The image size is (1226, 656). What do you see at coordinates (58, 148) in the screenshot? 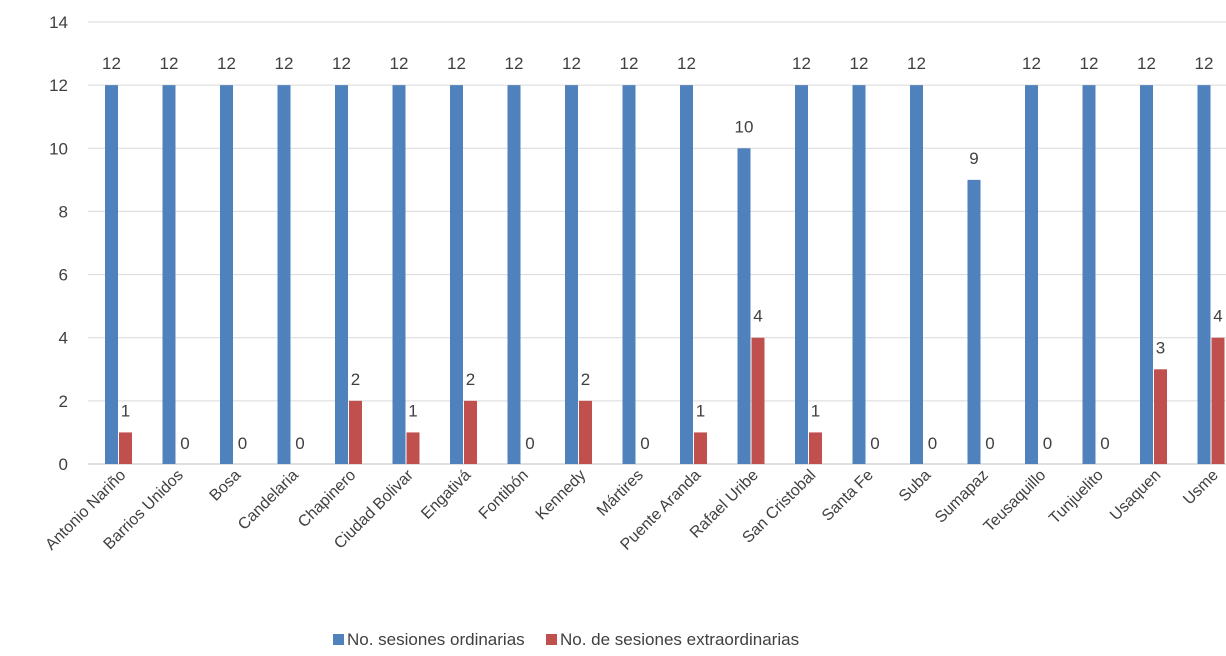
I see `y-tick-label: 10` at bounding box center [58, 148].